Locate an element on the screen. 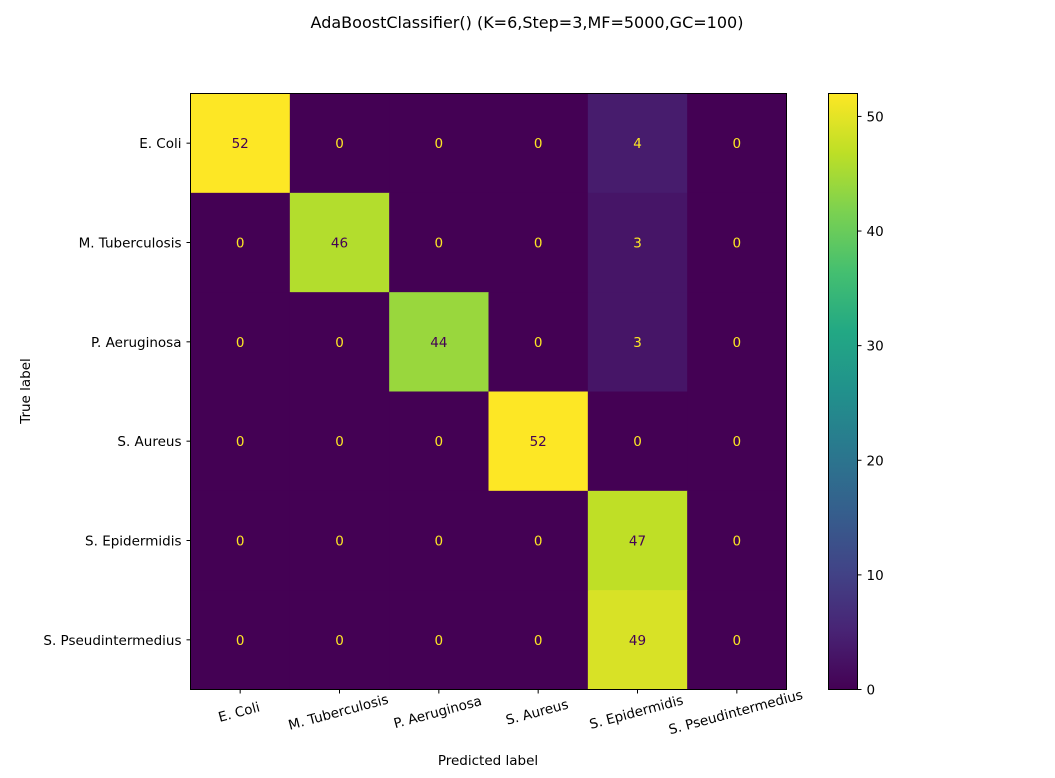 The height and width of the screenshot is (778, 1055). colorbar-tick-label: 10 is located at coordinates (875, 576).